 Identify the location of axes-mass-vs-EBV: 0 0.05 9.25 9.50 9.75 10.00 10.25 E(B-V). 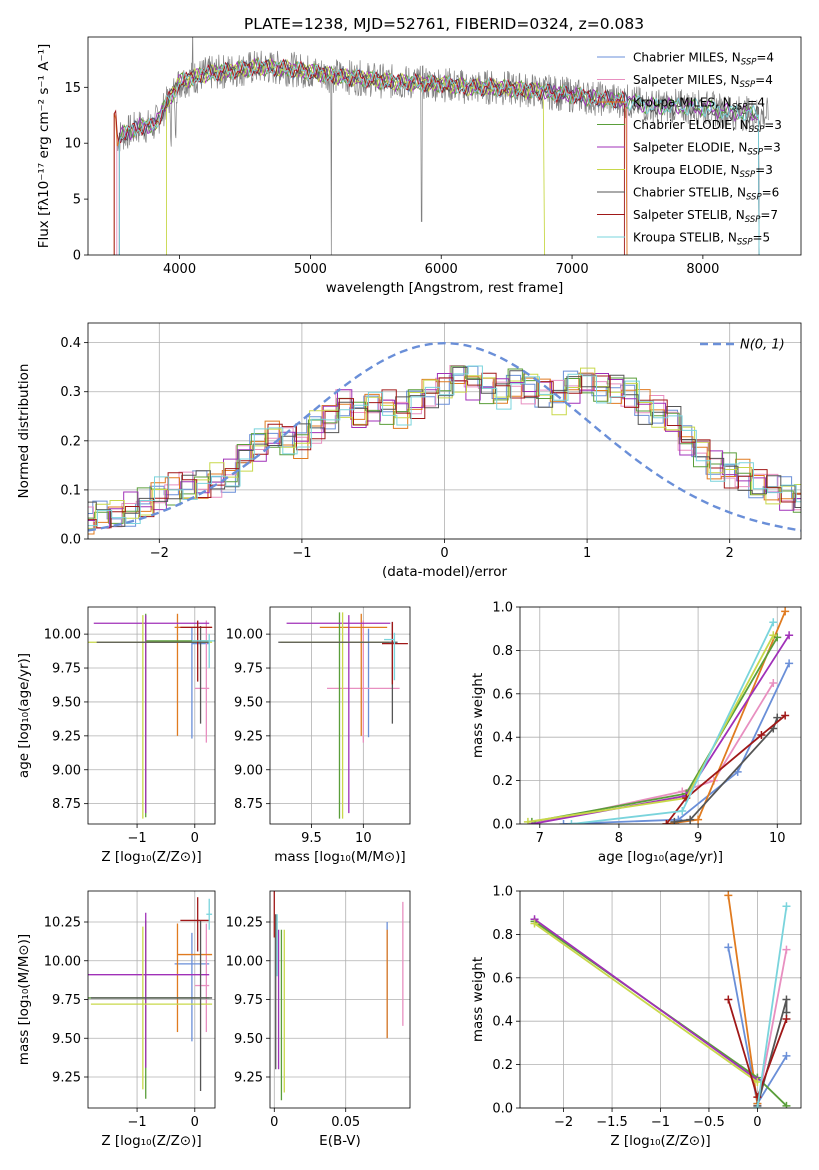
(318, 1019).